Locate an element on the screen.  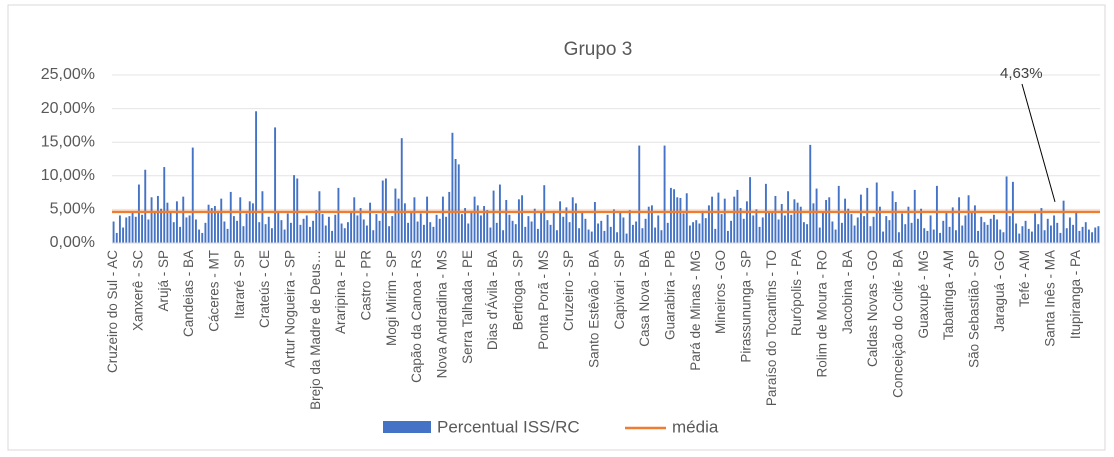
y-tick-label: 0,00% is located at coordinates (72, 242).